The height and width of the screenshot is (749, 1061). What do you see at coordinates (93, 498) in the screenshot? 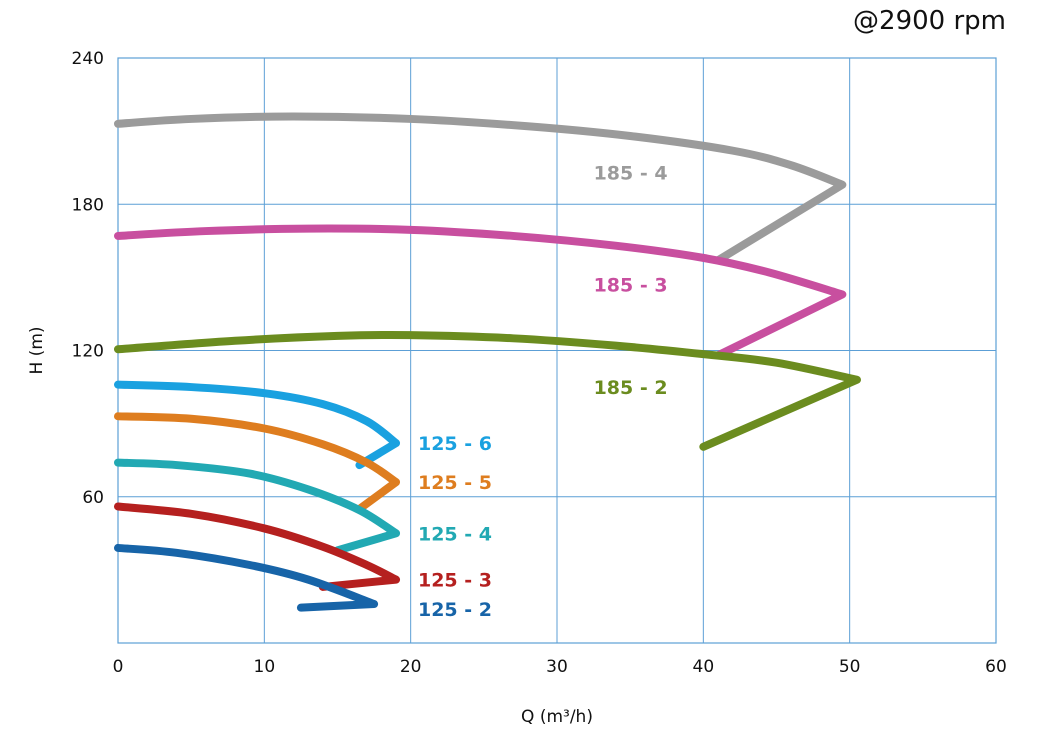
I see `y-tick-label-0: 60` at bounding box center [93, 498].